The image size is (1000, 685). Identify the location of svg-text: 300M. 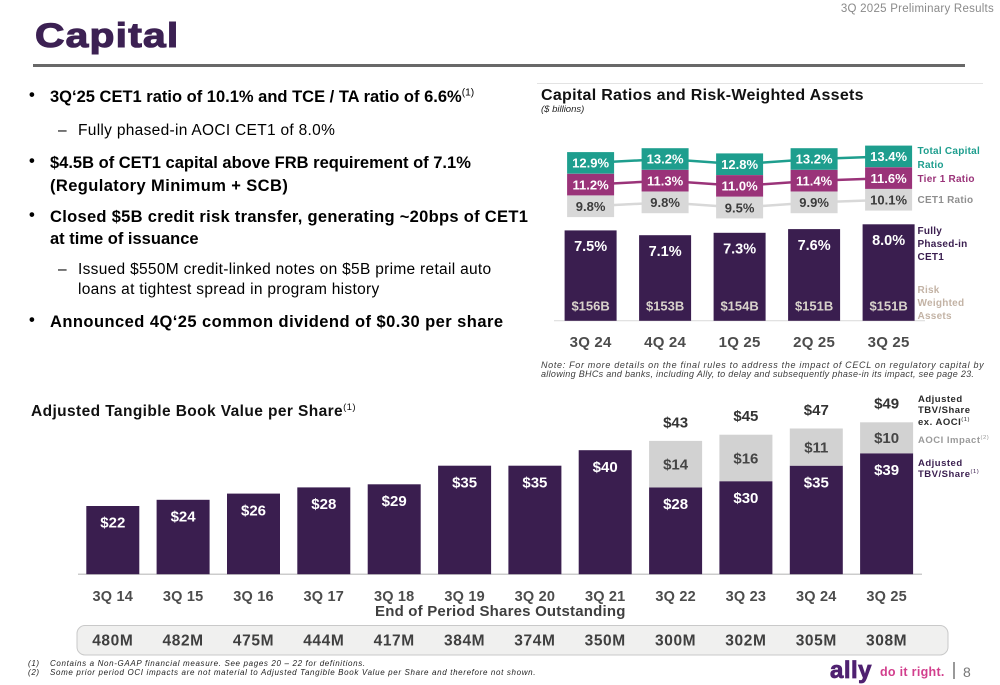
(675, 640).